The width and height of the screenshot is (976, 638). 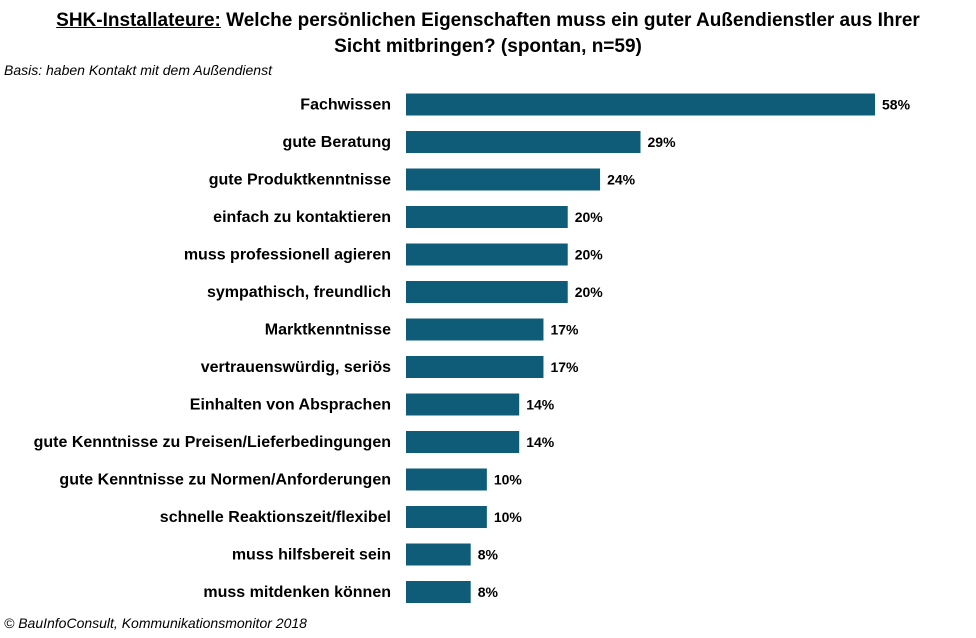 I want to click on value-label: 29%, so click(x=662, y=142).